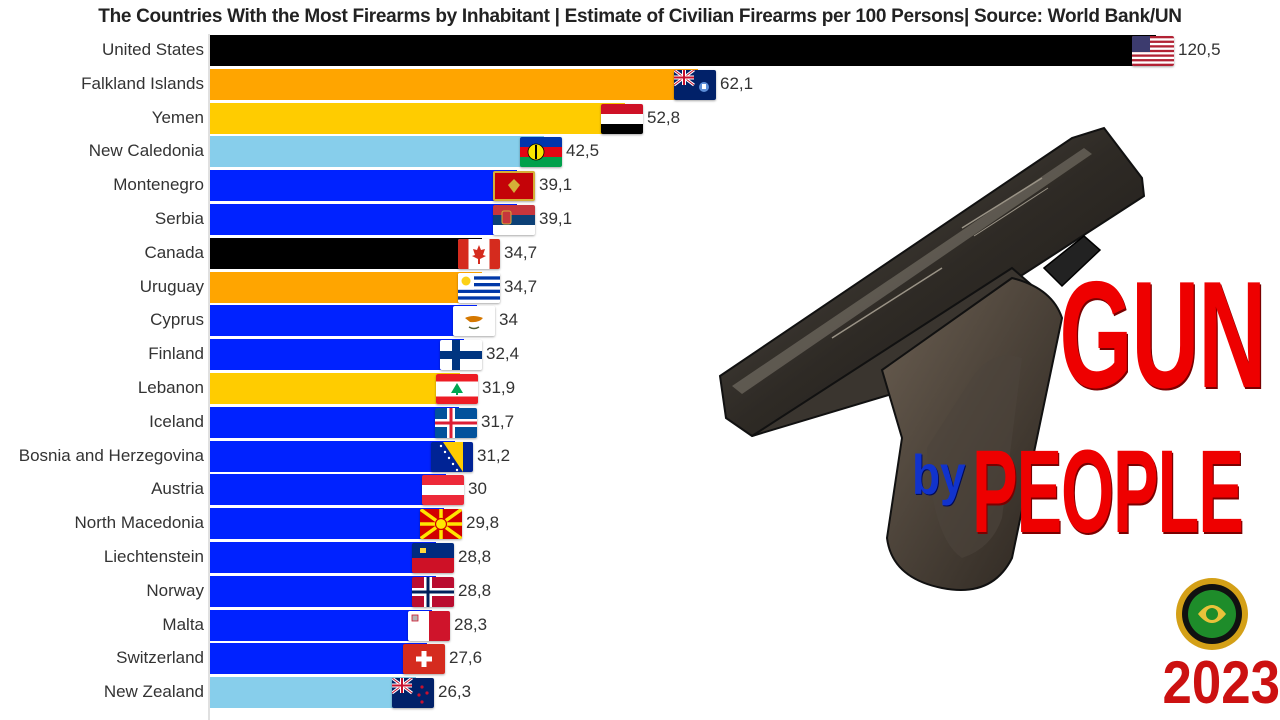  Describe the element at coordinates (177, 319) in the screenshot. I see `category-label: Cyprus` at that location.